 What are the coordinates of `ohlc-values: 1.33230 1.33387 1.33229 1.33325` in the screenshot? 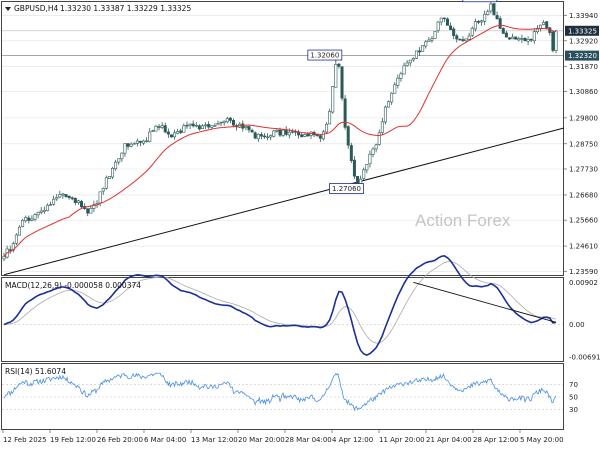 It's located at (125, 8).